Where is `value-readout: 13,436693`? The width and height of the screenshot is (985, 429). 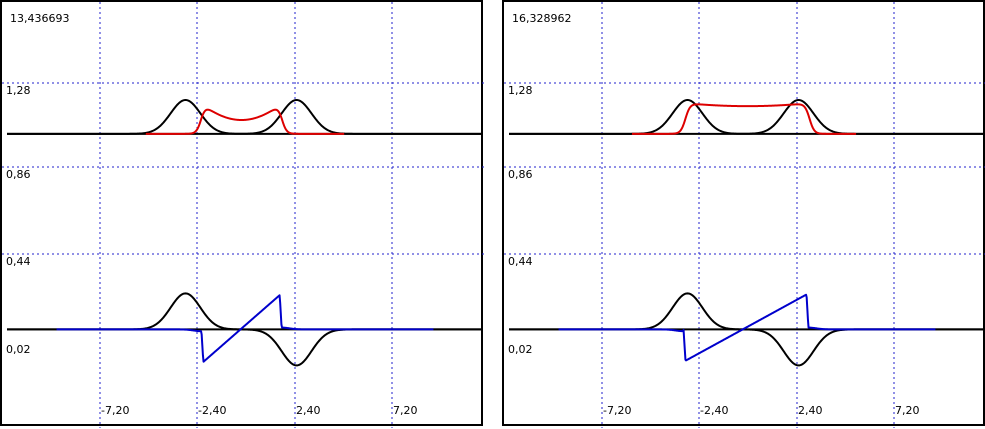
value-readout: 13,436693 is located at coordinates (40, 18).